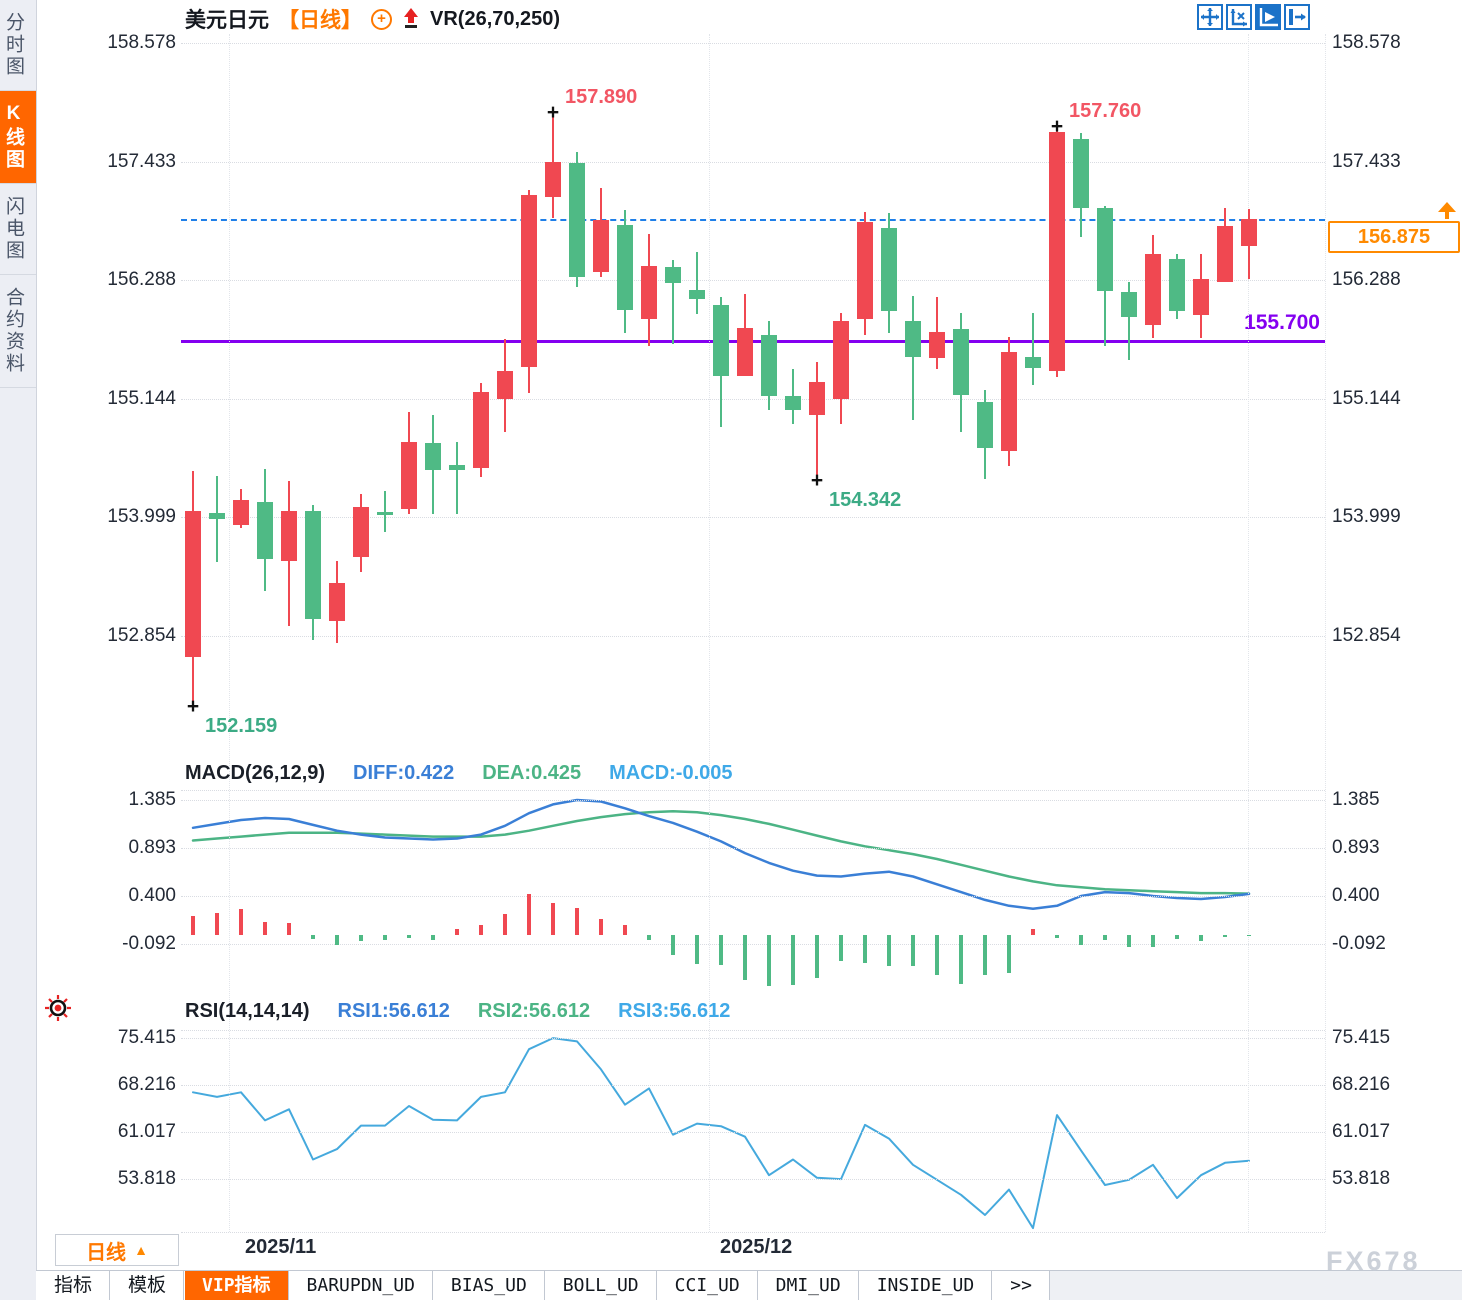  I want to click on indicator-settings-icon, so click(58, 1008).